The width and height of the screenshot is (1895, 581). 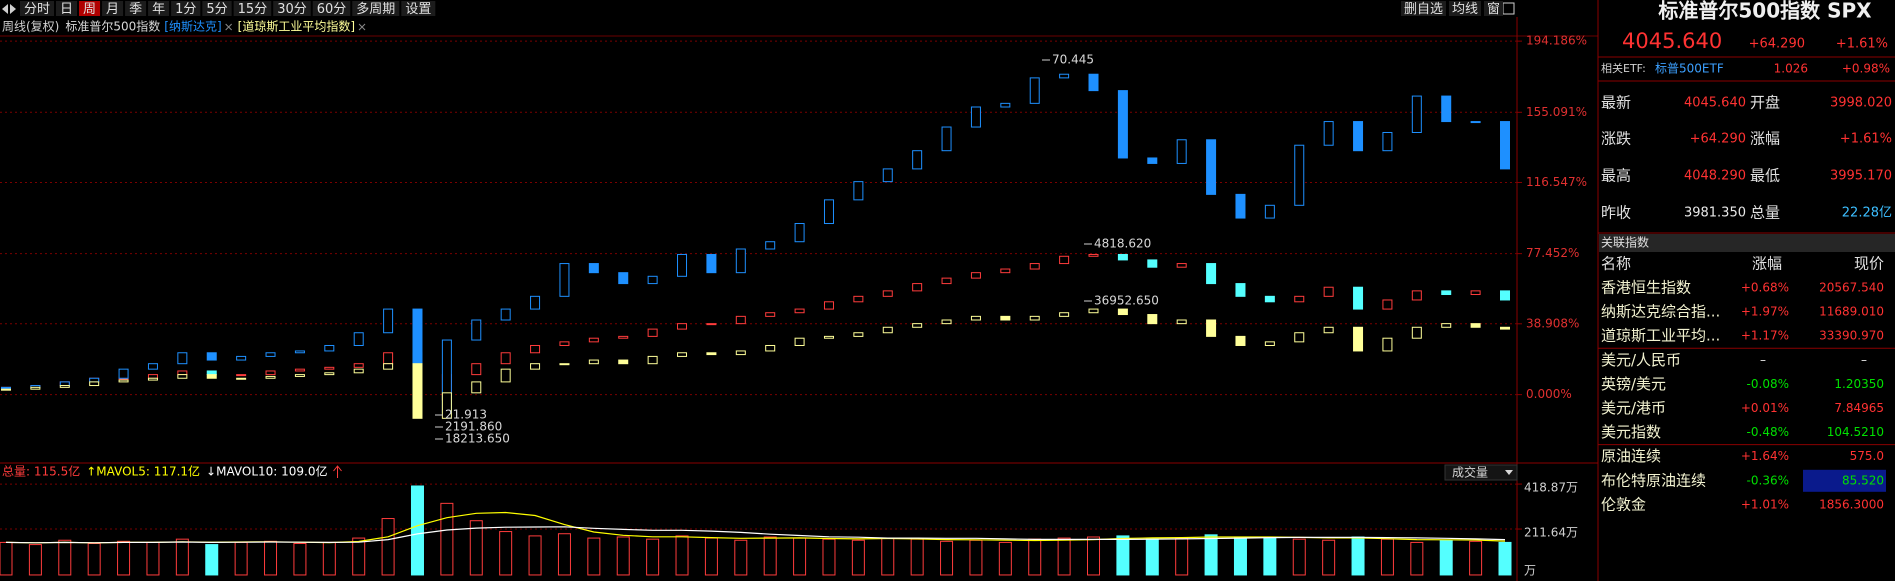 I want to click on period-label: 日, so click(x=66, y=9).